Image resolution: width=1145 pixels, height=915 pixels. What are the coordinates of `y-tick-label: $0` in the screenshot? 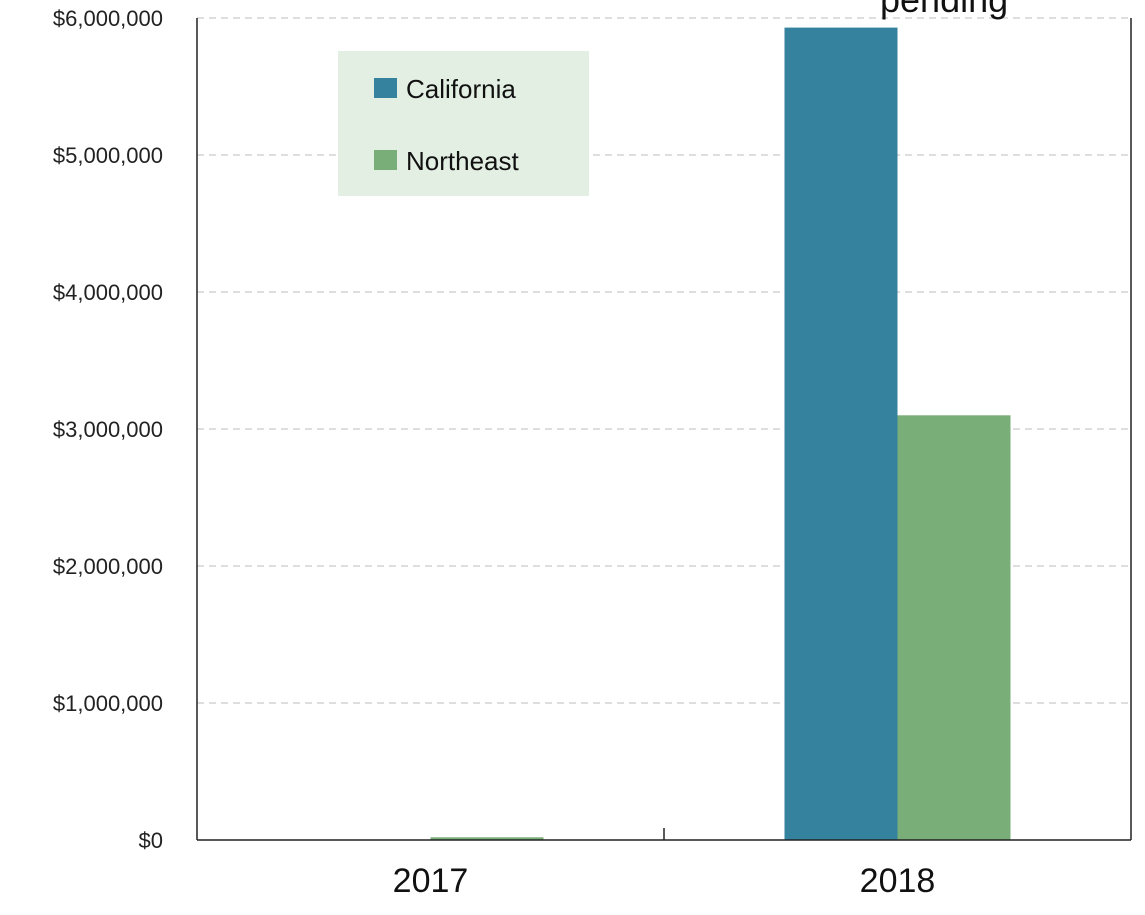 It's located at (151, 840).